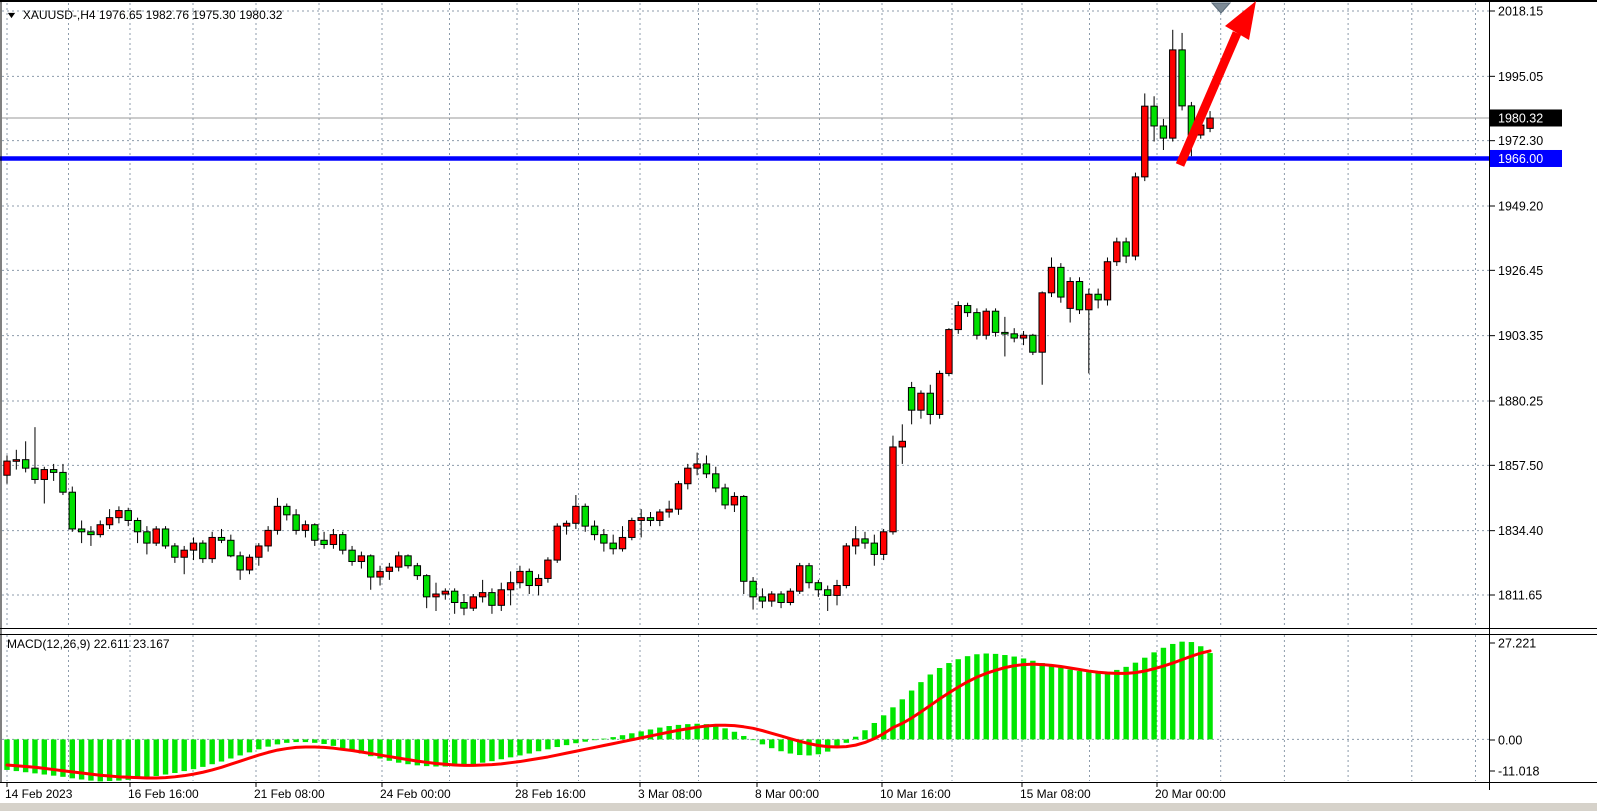  Describe the element at coordinates (550, 794) in the screenshot. I see `time-axis-label: 28 Feb 16:00` at that location.